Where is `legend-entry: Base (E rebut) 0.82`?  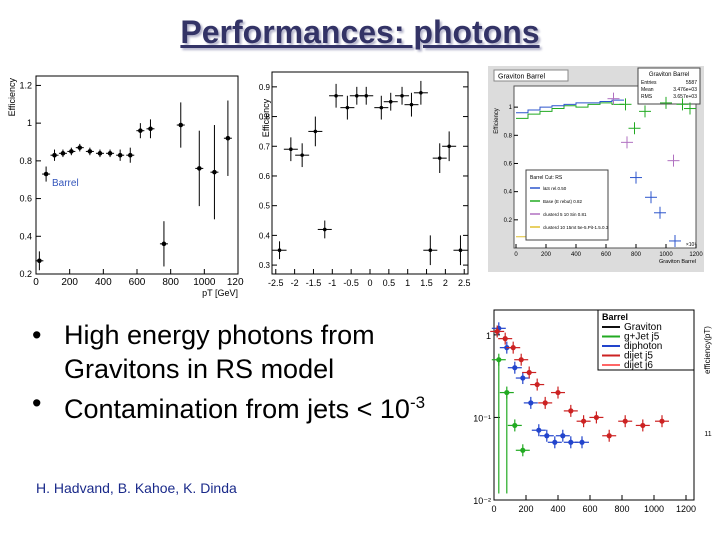 legend-entry: Base (E rebut) 0.82 is located at coordinates (563, 201).